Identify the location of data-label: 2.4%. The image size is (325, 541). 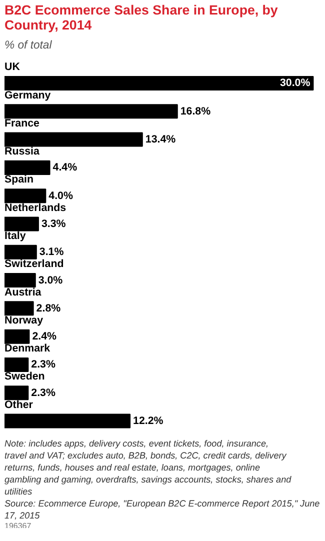
(45, 336).